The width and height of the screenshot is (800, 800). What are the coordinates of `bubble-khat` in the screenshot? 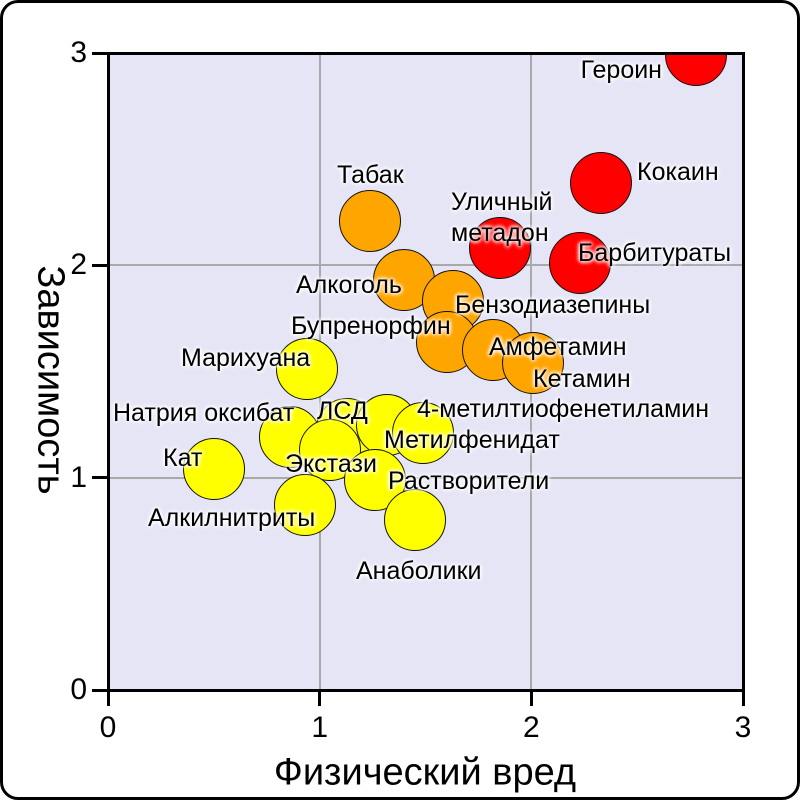 It's located at (213, 469).